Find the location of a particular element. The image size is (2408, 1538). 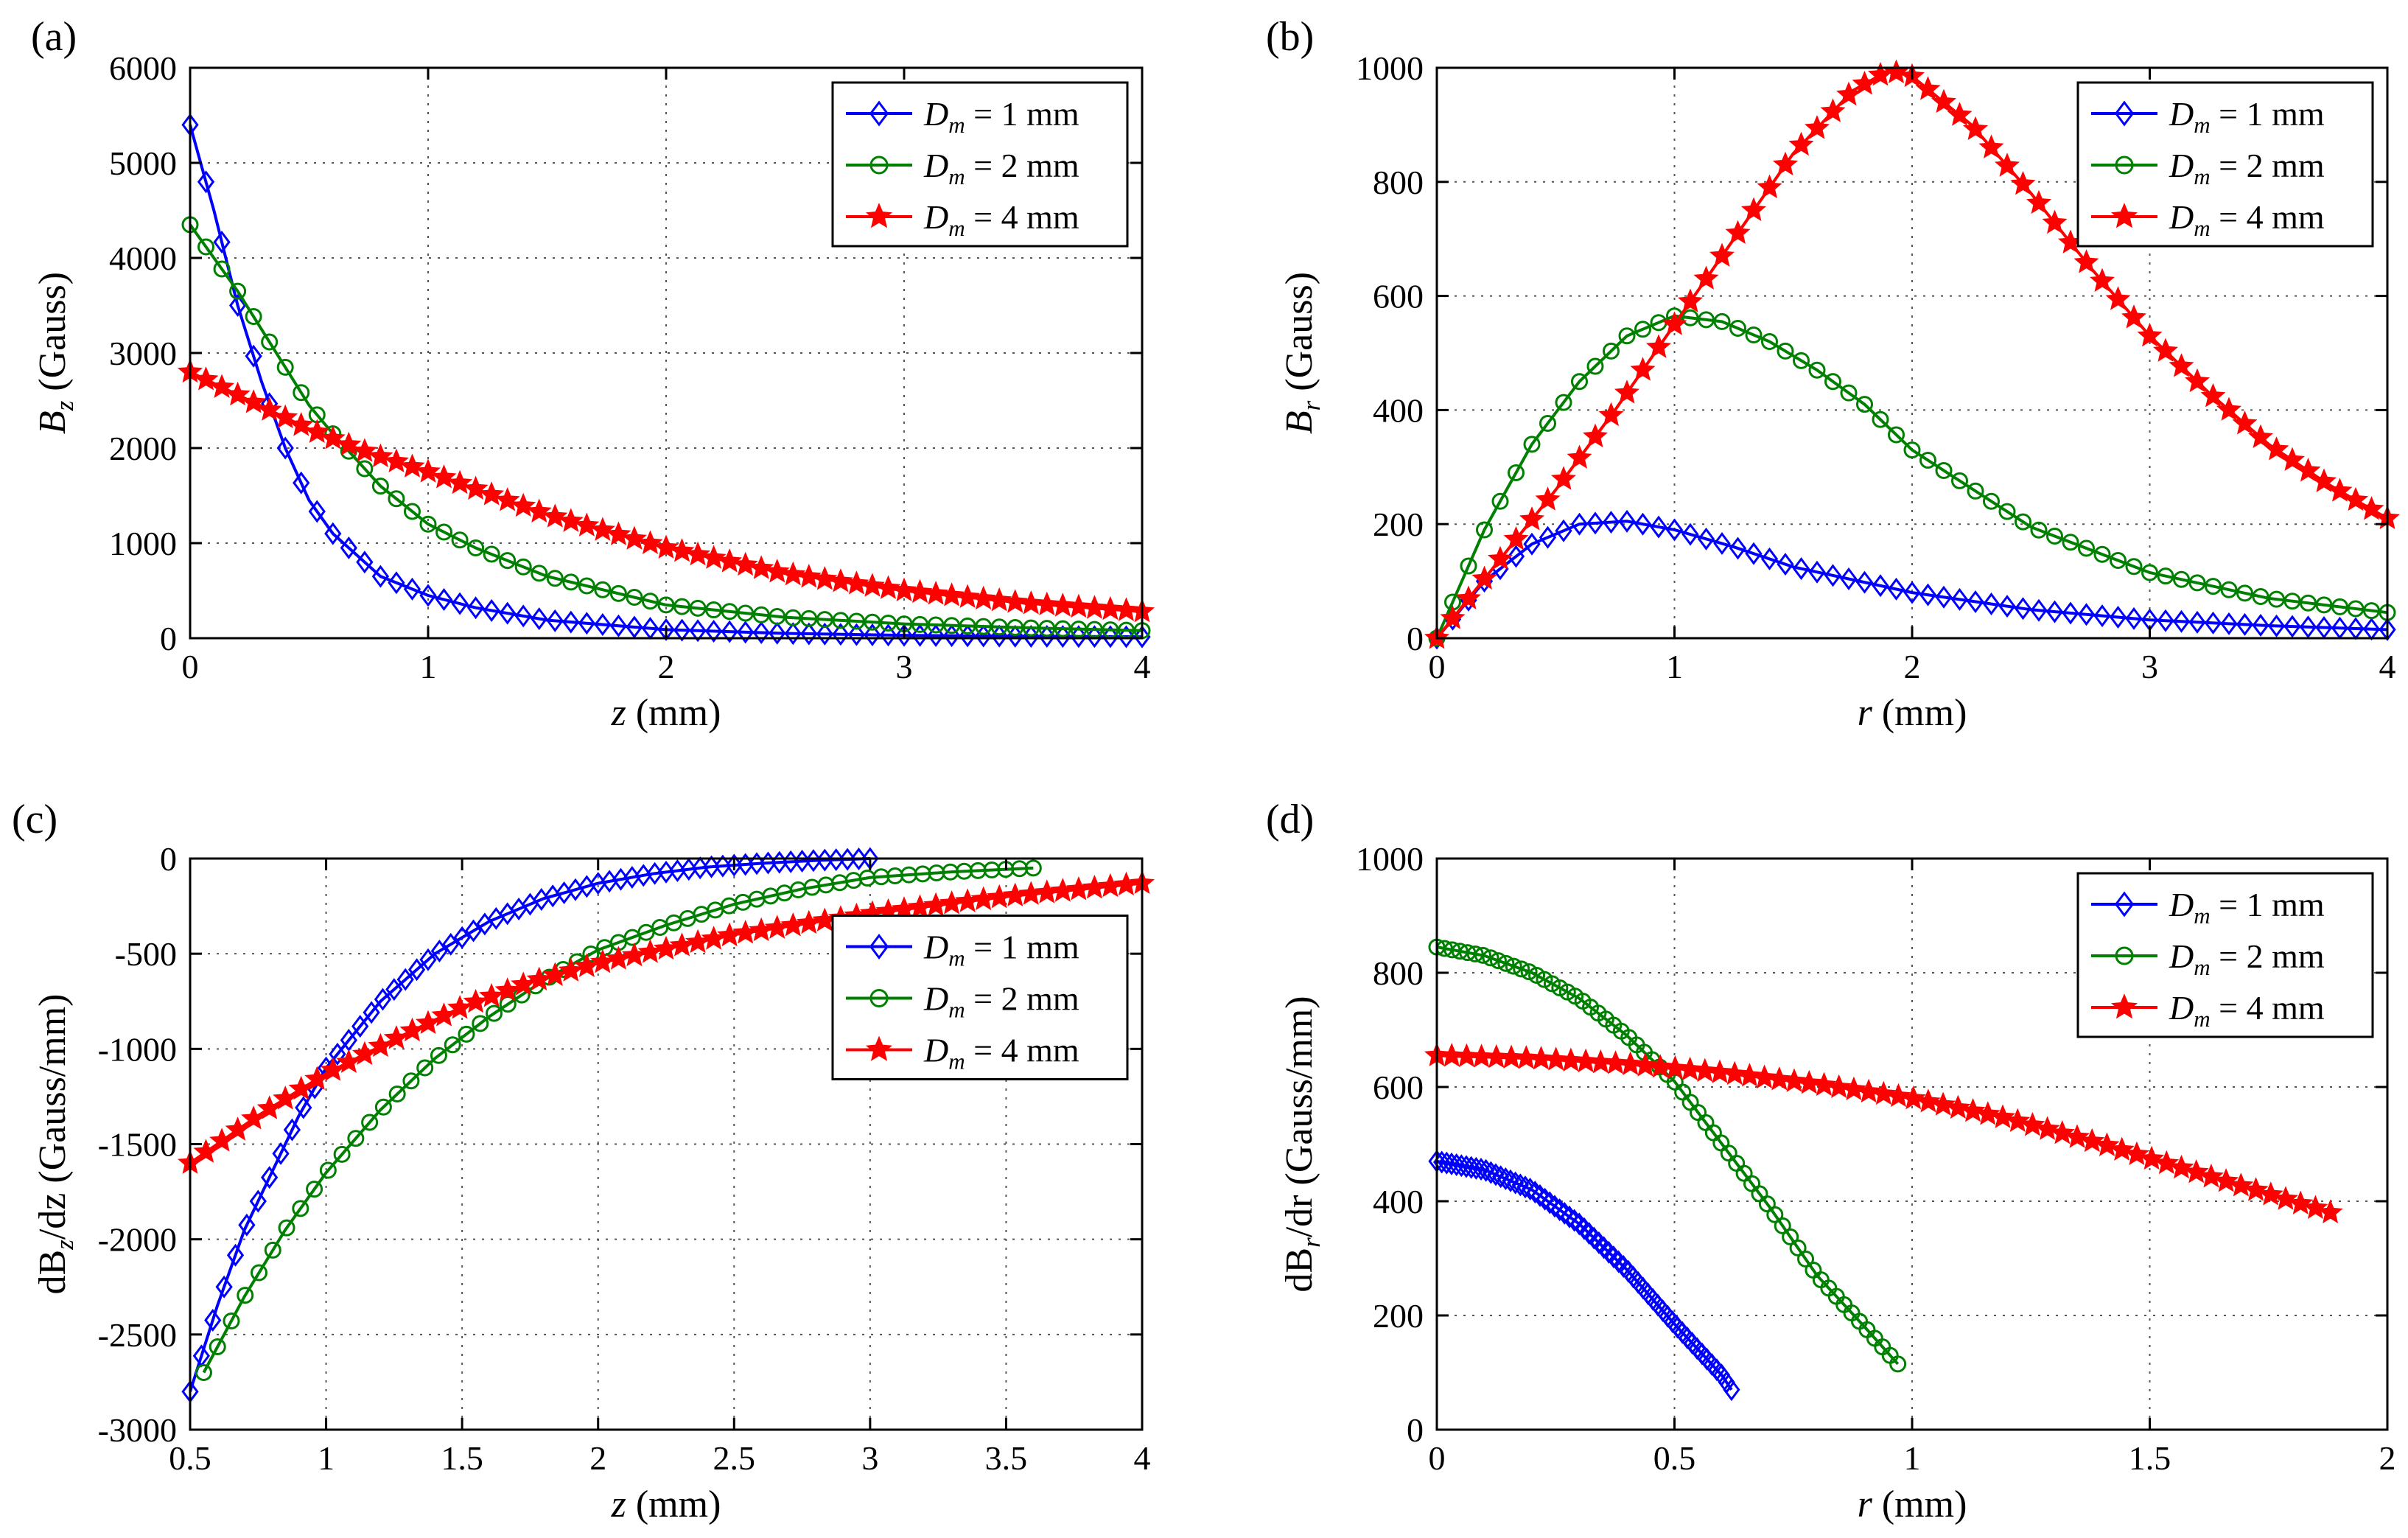

x-tick-label: 2 is located at coordinates (2387, 1458).